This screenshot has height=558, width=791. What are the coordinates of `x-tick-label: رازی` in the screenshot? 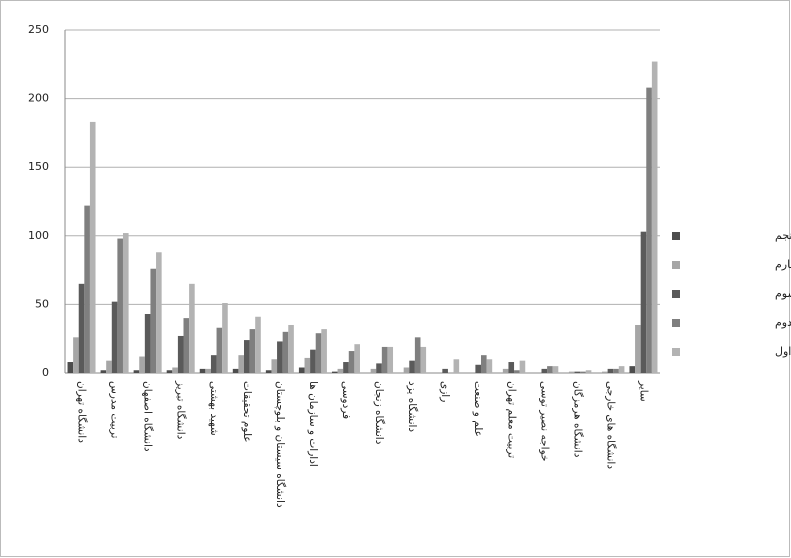 It's located at (445, 391).